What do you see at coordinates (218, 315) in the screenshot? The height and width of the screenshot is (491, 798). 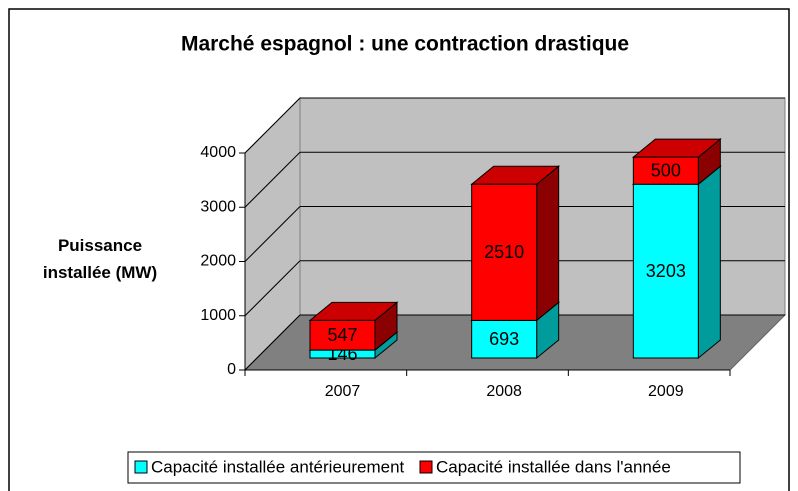 I see `y-tick-label: 1000` at bounding box center [218, 315].